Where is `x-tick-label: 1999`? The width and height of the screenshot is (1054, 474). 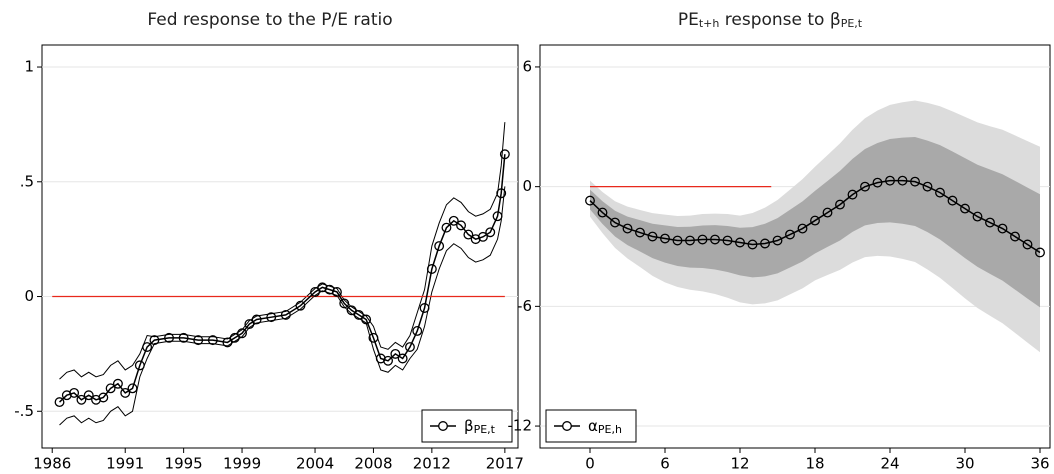
x-tick-label: 1999 is located at coordinates (242, 464).